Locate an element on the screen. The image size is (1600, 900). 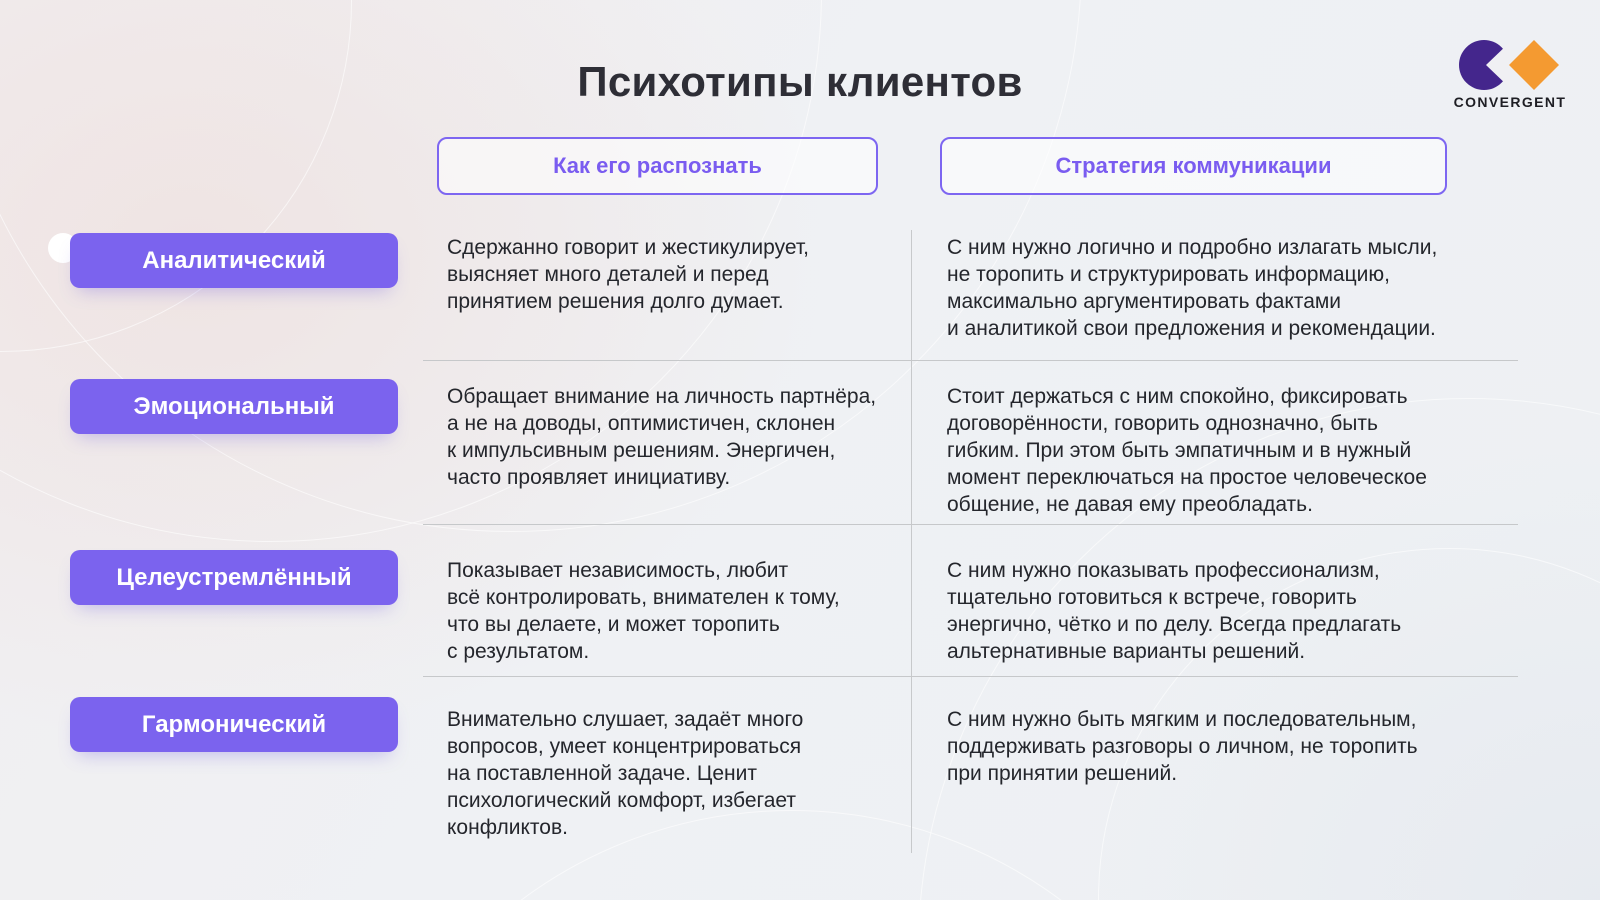
convergent-logo: CONVERGENT is located at coordinates (1510, 74).